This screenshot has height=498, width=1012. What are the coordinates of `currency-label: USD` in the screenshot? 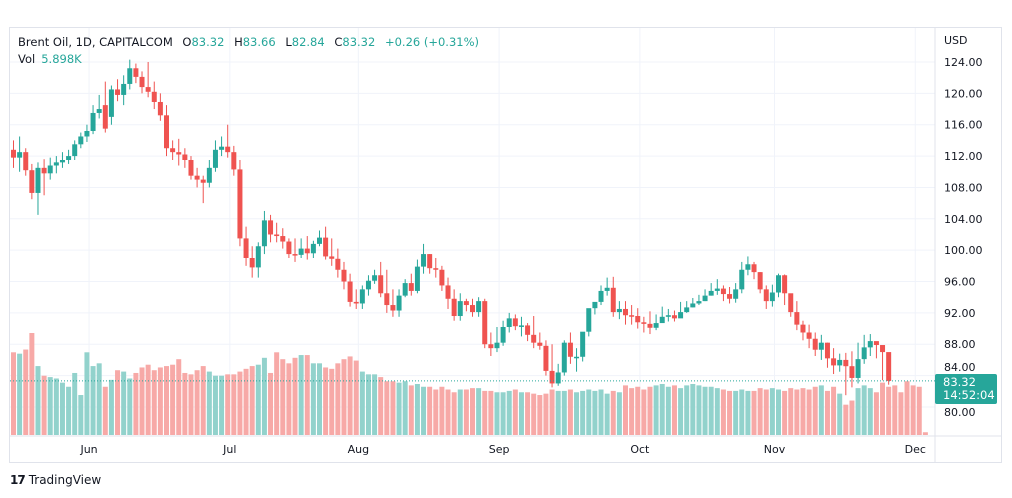 It's located at (956, 40).